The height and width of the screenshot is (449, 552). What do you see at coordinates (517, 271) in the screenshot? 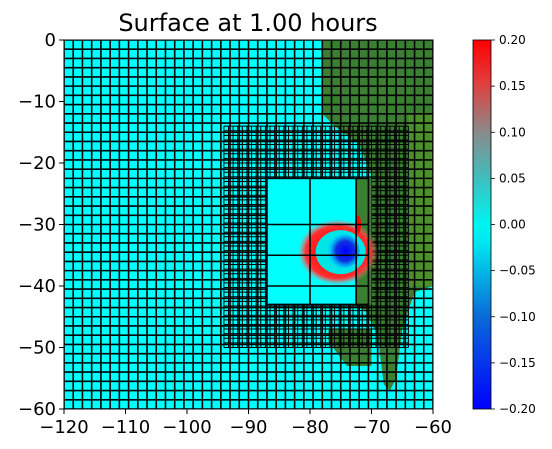
I see `colorbar-tick-label: −0.05` at bounding box center [517, 271].